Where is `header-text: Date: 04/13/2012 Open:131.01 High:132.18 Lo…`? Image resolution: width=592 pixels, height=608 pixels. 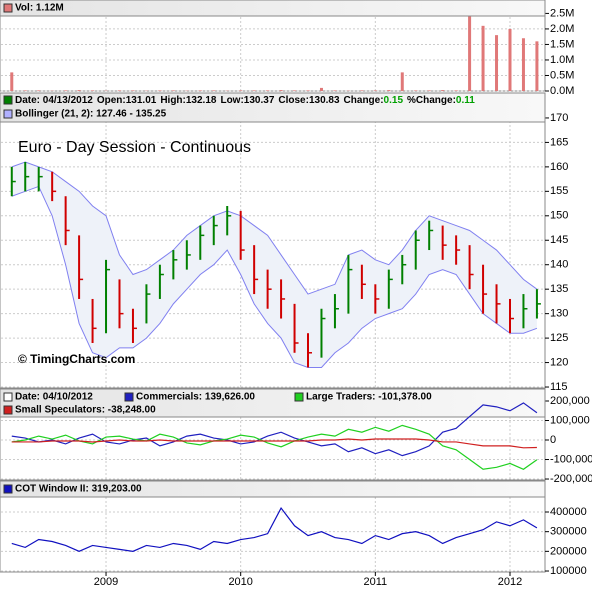
header-text: Date: 04/13/2012 Open:131.01 High:132.18 Lo… is located at coordinates (245, 100).